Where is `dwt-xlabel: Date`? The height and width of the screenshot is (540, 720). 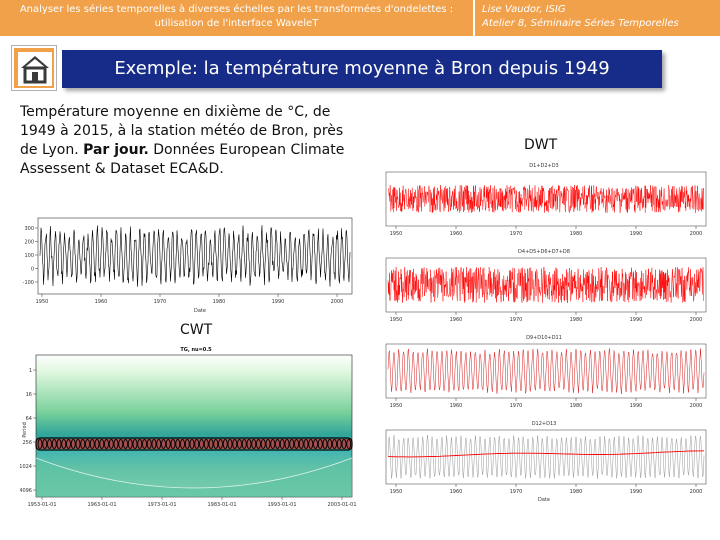
dwt-xlabel: Date is located at coordinates (544, 500).